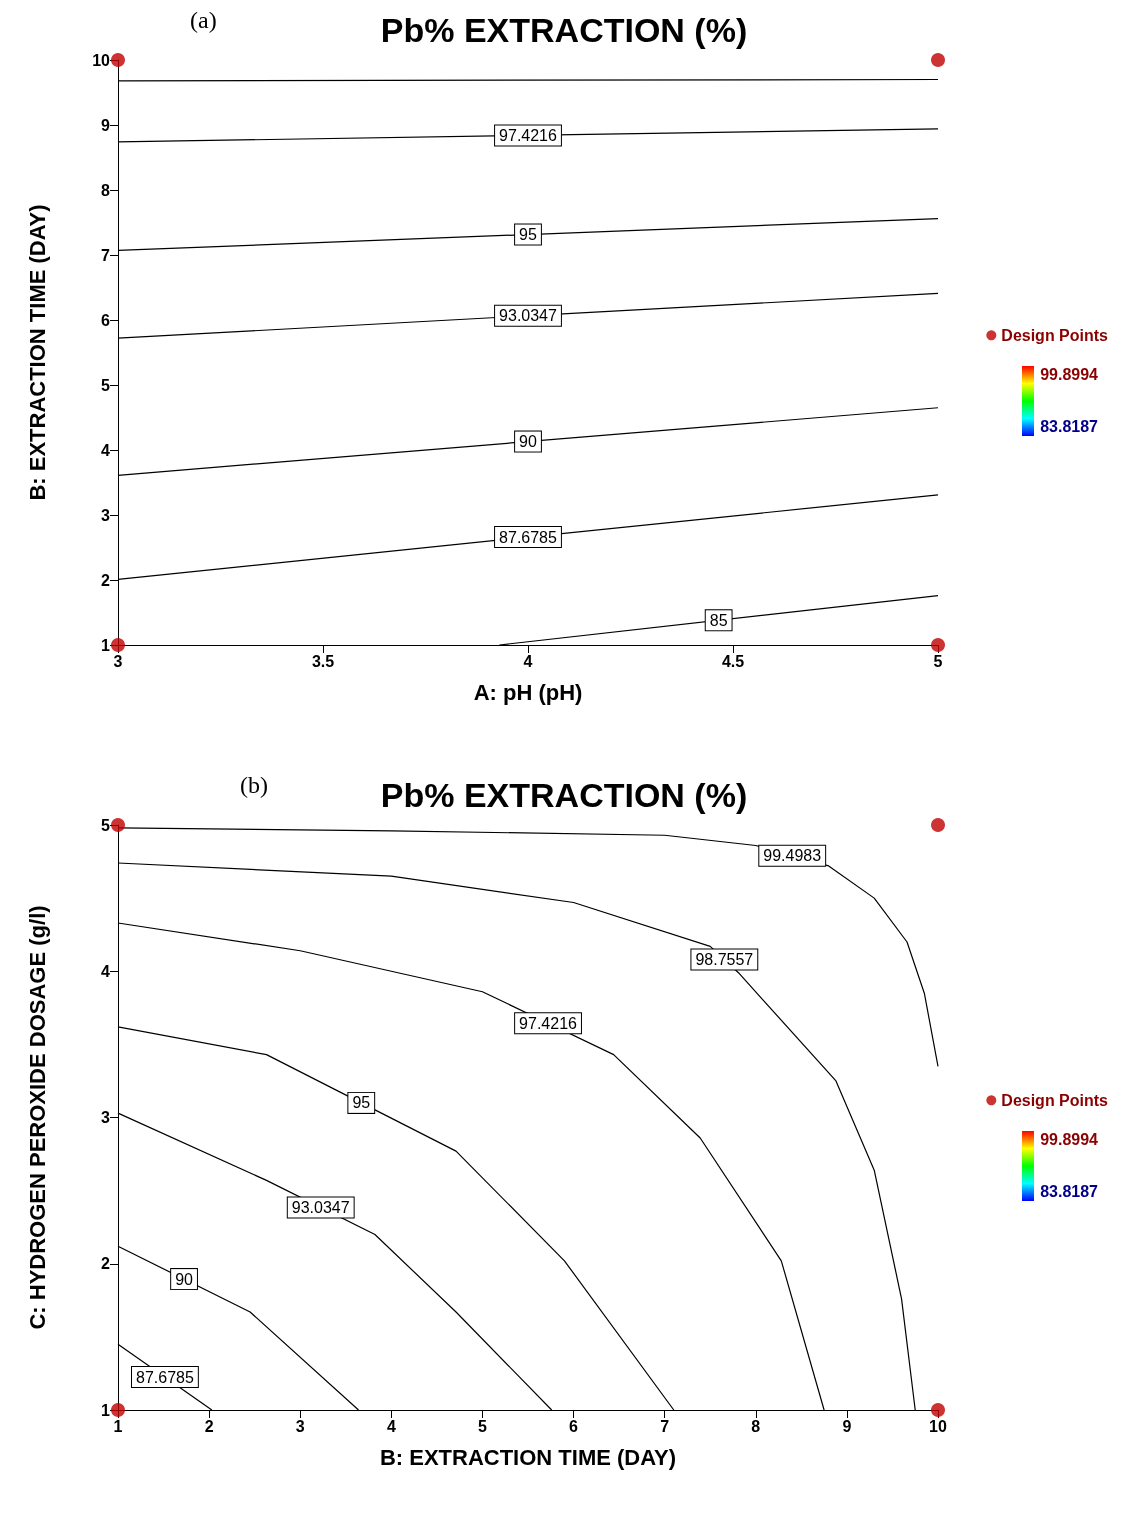 The height and width of the screenshot is (1530, 1128). I want to click on y-axis-title: B: EXTRACTION TIME (DAY), so click(37, 352).